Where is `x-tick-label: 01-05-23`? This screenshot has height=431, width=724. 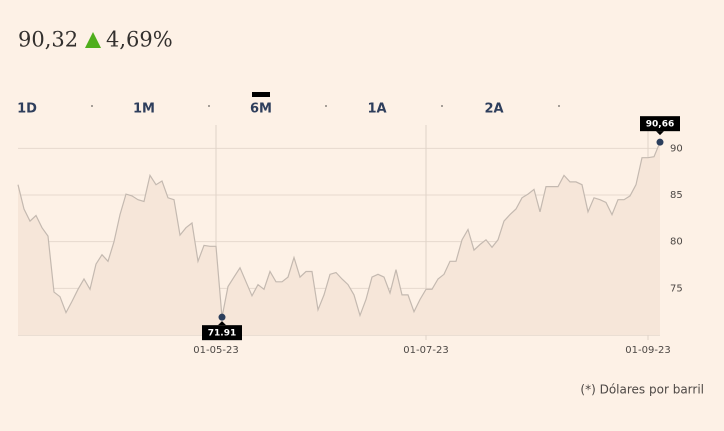
x-tick-label: 01-05-23 is located at coordinates (215, 350).